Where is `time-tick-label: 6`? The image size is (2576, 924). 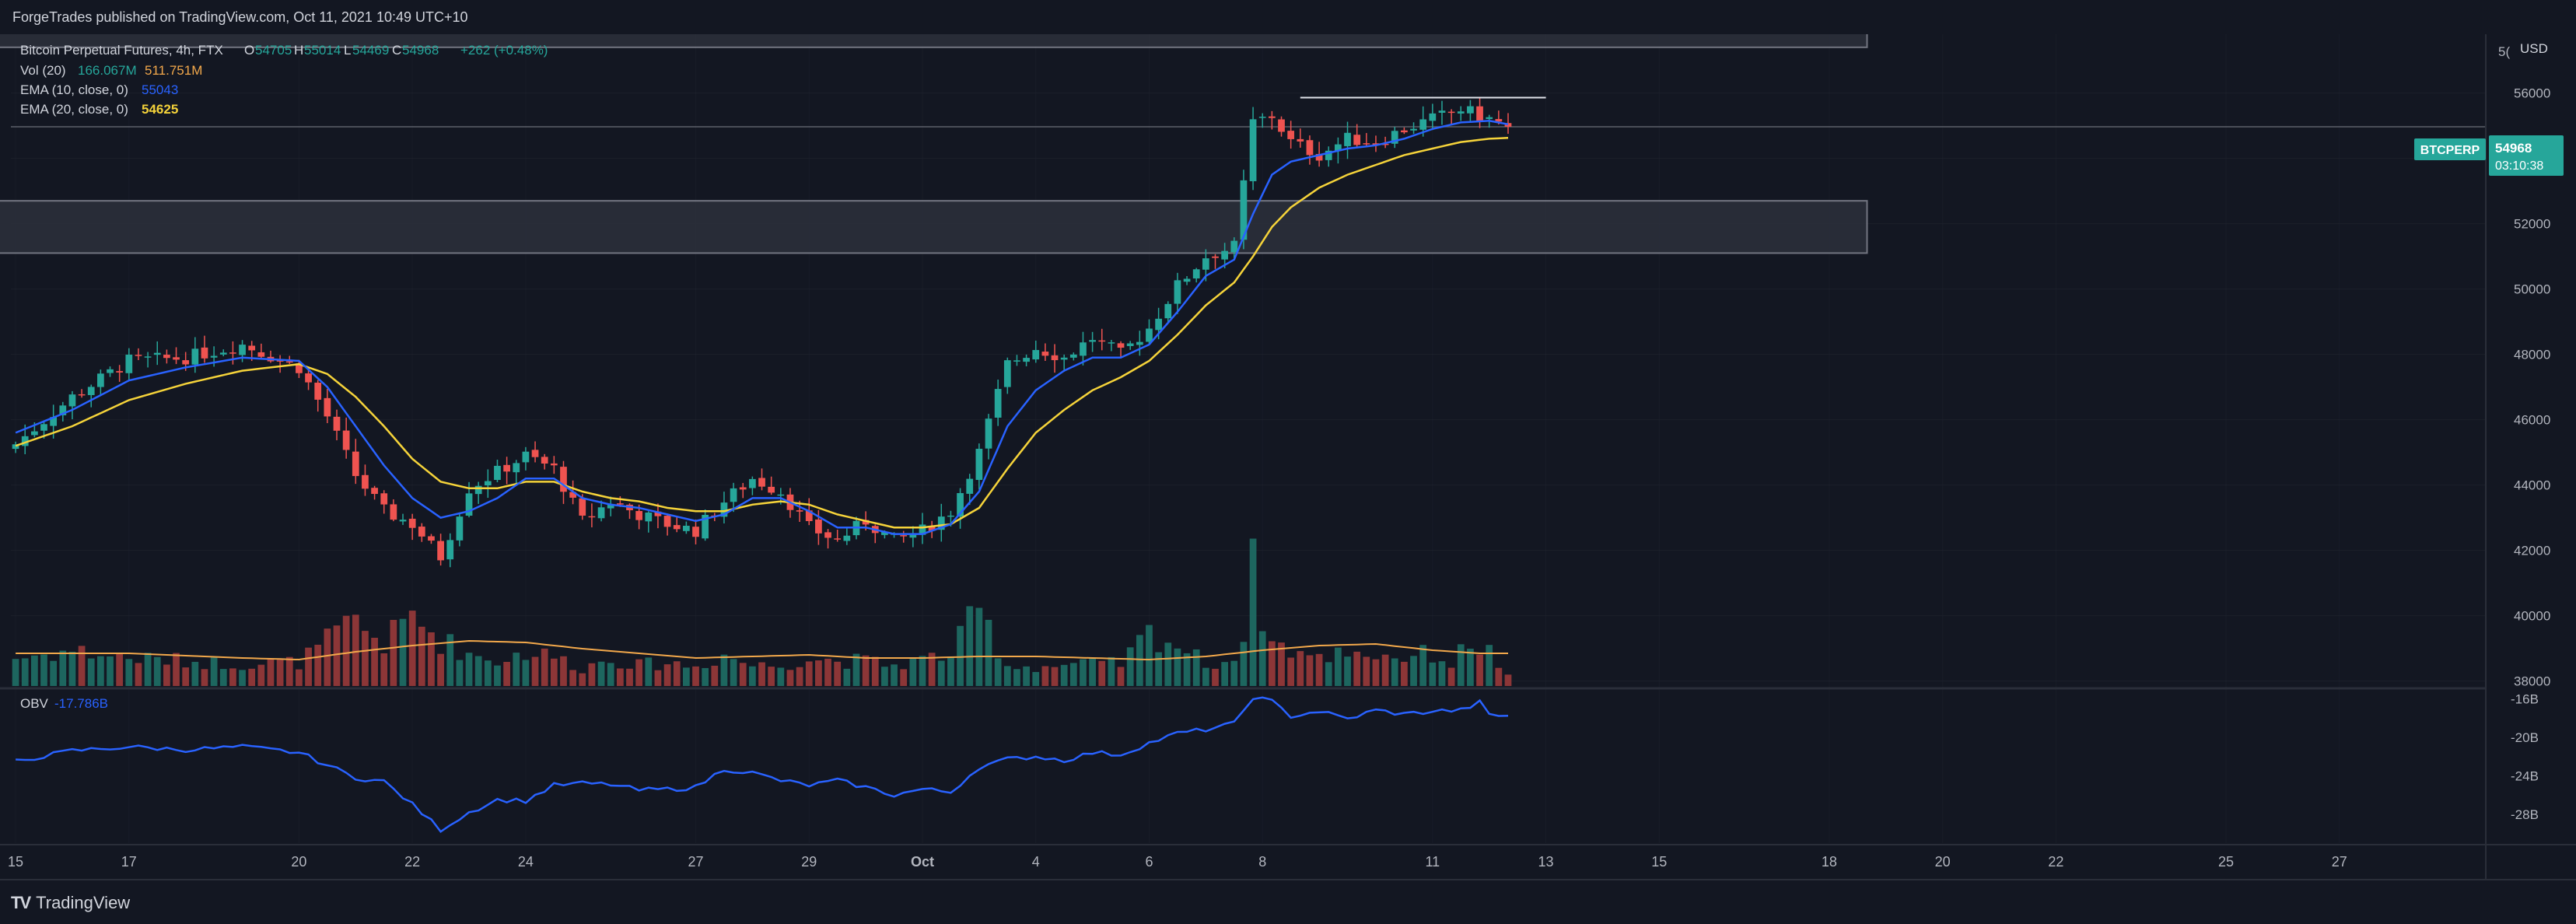 time-tick-label: 6 is located at coordinates (1149, 862).